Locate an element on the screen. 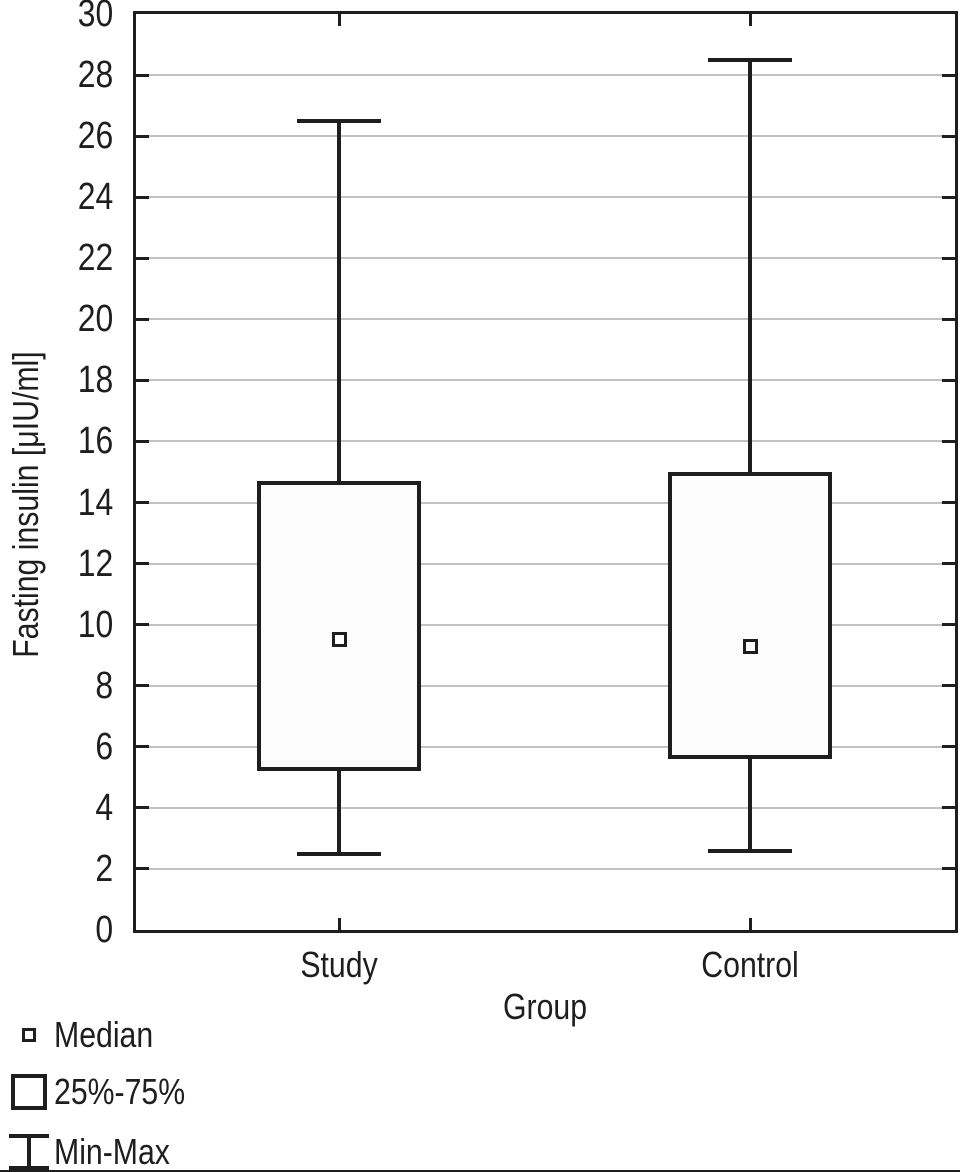  y-tick-label-text: 0 is located at coordinates (104, 930).